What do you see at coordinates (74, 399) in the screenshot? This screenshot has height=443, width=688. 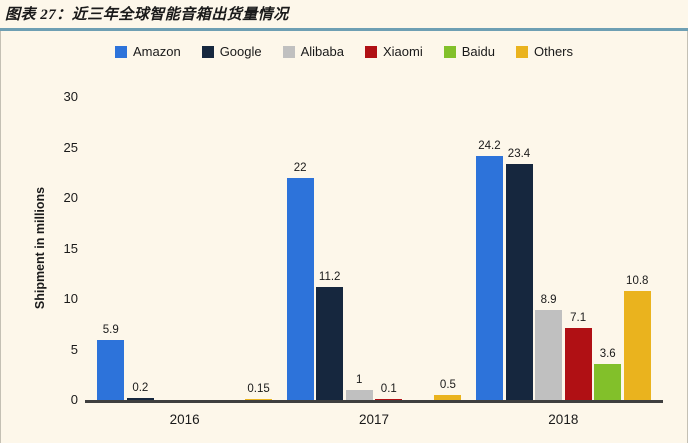 I see `y-tick-label: 0` at bounding box center [74, 399].